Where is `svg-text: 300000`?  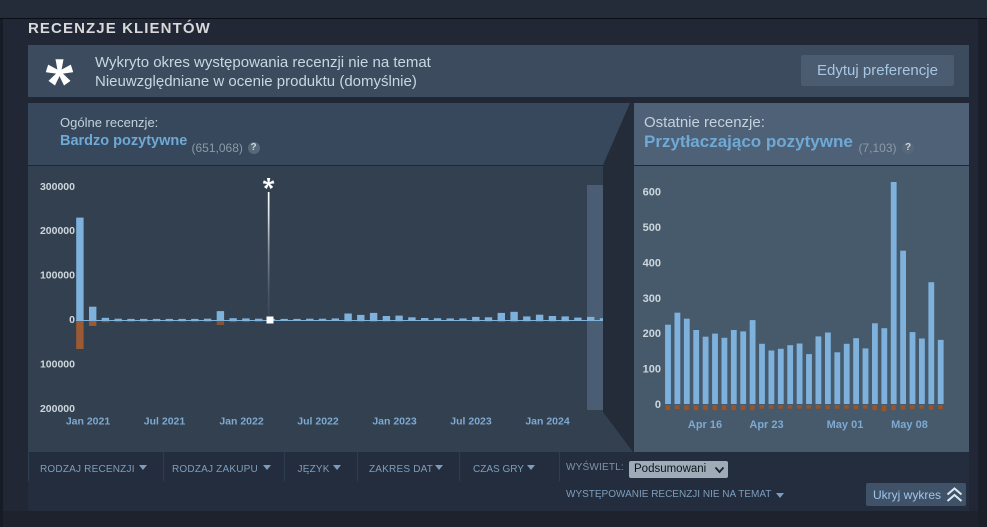 svg-text: 300000 is located at coordinates (57, 187).